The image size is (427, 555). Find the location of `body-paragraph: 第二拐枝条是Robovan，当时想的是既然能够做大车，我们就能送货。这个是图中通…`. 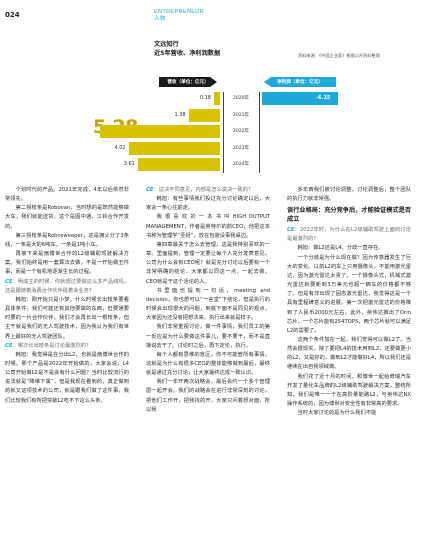

body-paragraph: 第二拐枝条是Robovan，当时想的是既然能够做大车，我们就能送货。这个是图中通… is located at coordinates (67, 217).